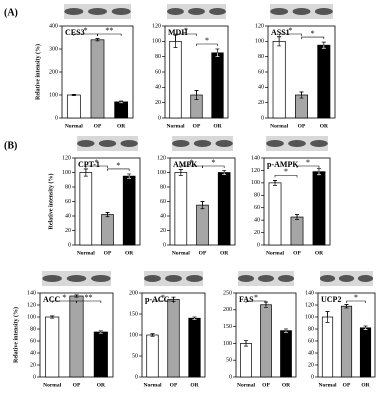  I want to click on chart-title: UCP2, so click(331, 299).